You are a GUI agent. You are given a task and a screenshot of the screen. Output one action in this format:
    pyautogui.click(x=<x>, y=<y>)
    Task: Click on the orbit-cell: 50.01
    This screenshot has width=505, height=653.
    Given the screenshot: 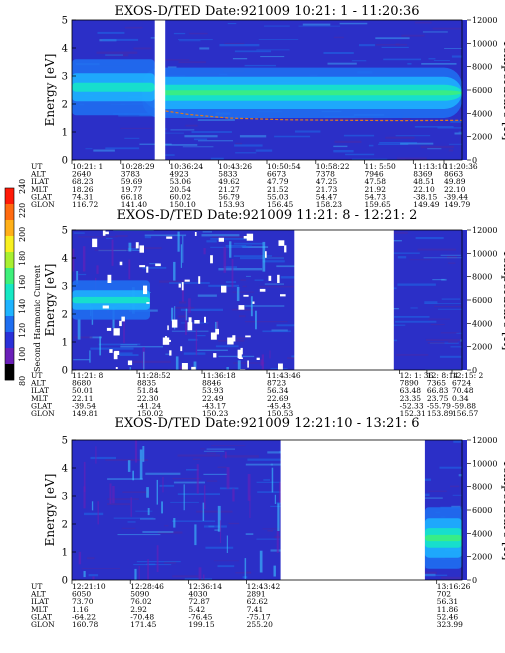 What is the action you would take?
    pyautogui.click(x=82, y=390)
    